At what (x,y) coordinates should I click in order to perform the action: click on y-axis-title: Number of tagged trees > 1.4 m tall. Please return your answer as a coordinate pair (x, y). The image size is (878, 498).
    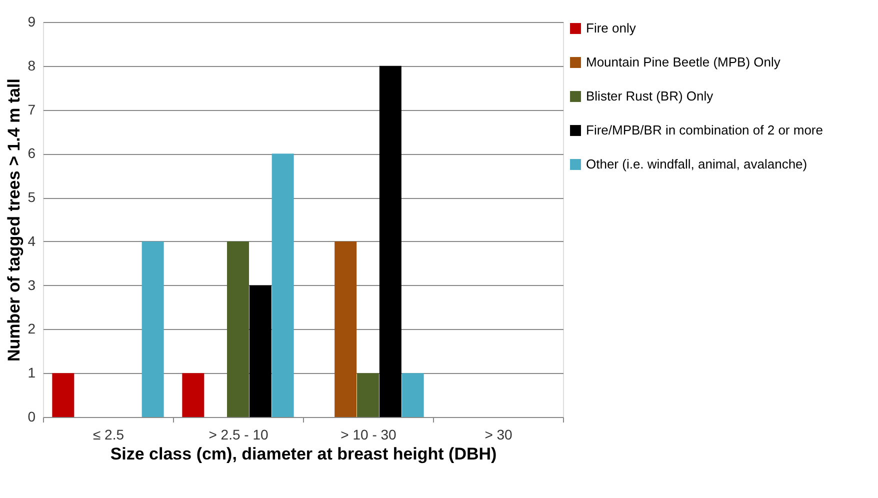
    Looking at the image, I should click on (14, 220).